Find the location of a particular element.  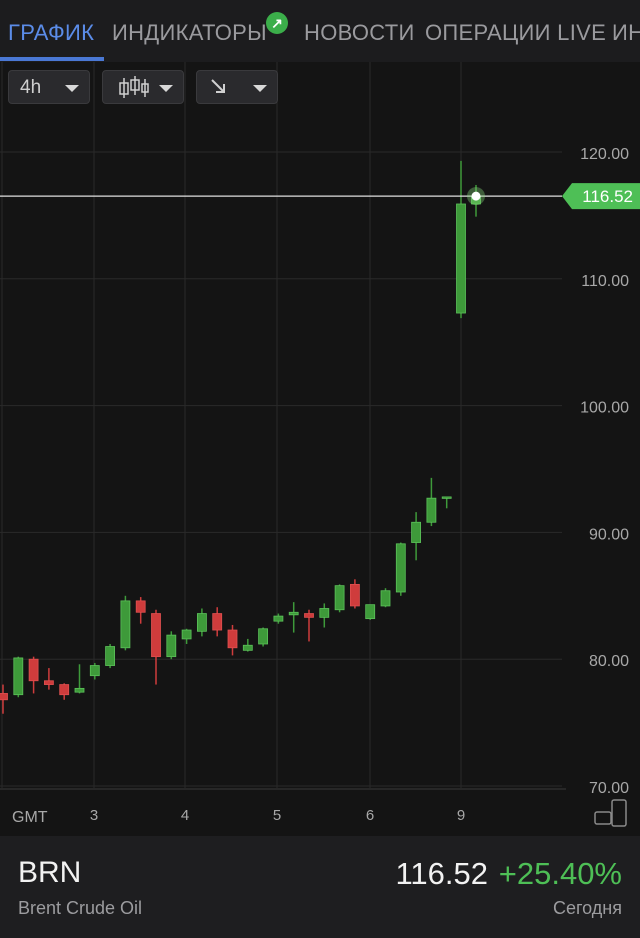

x-axis-tick-label: 5 is located at coordinates (277, 815).